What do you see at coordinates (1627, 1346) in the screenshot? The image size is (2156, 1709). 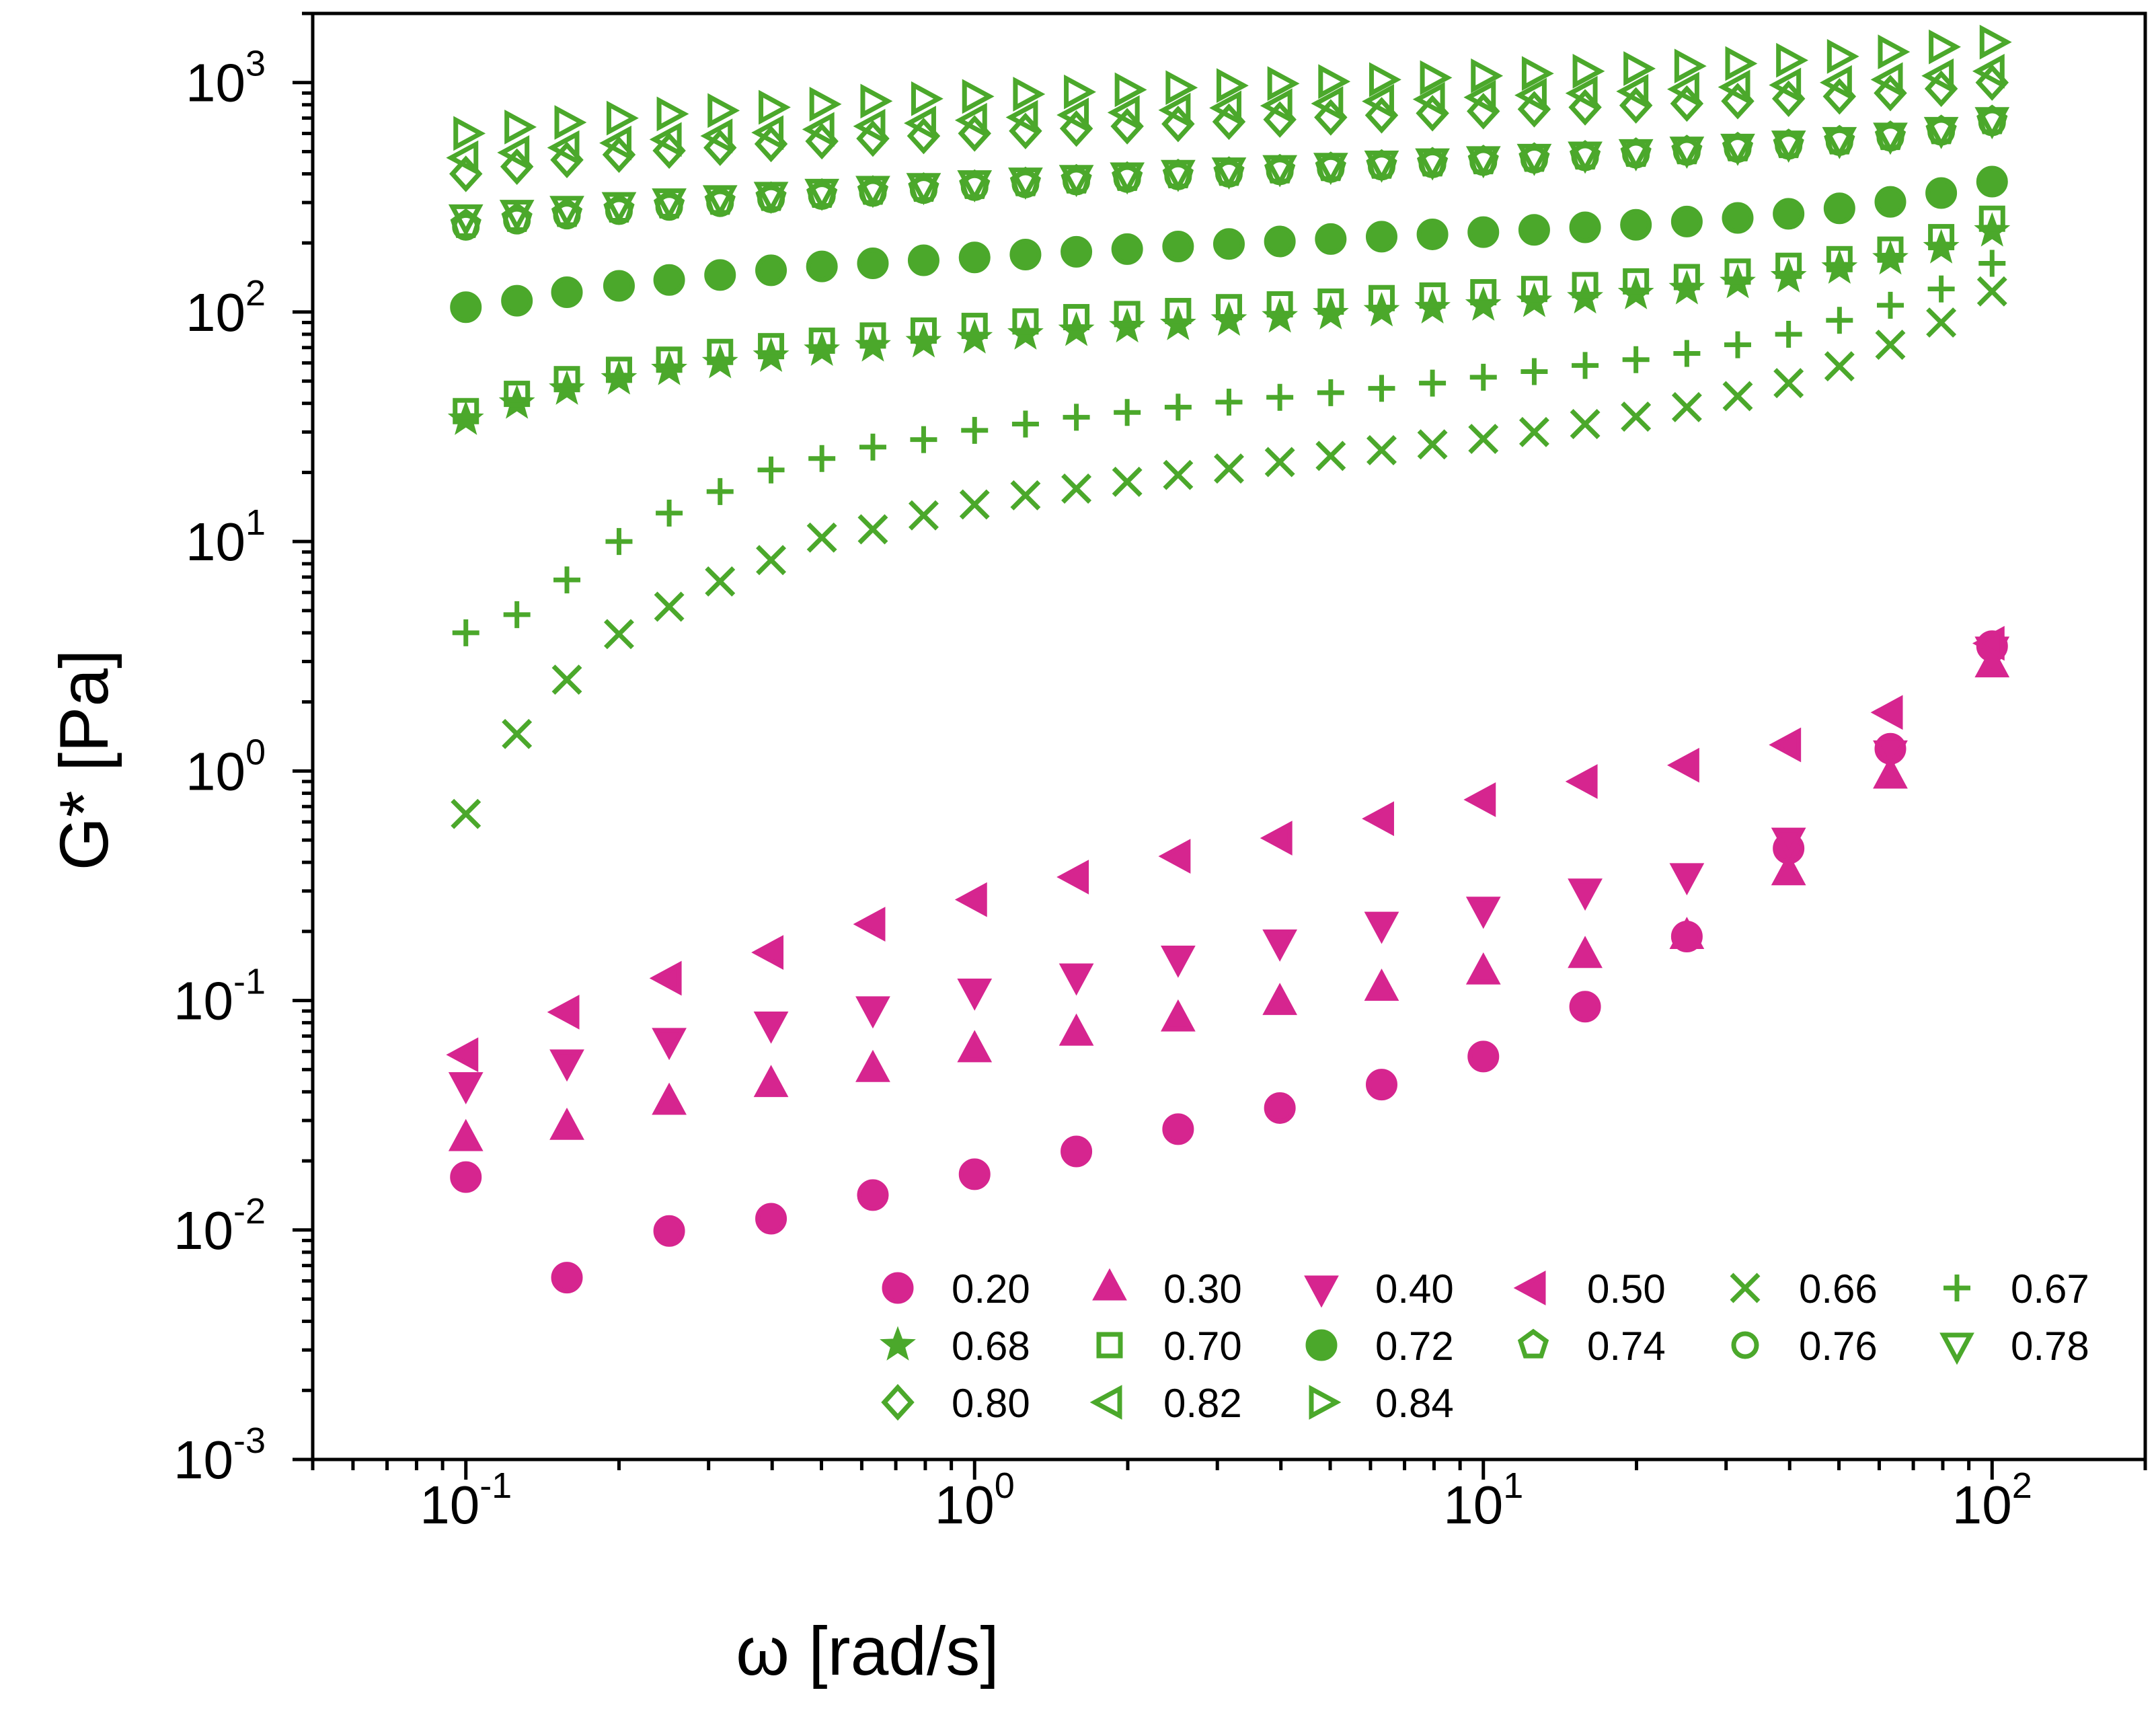 I see `legend-label: 0.74` at bounding box center [1627, 1346].